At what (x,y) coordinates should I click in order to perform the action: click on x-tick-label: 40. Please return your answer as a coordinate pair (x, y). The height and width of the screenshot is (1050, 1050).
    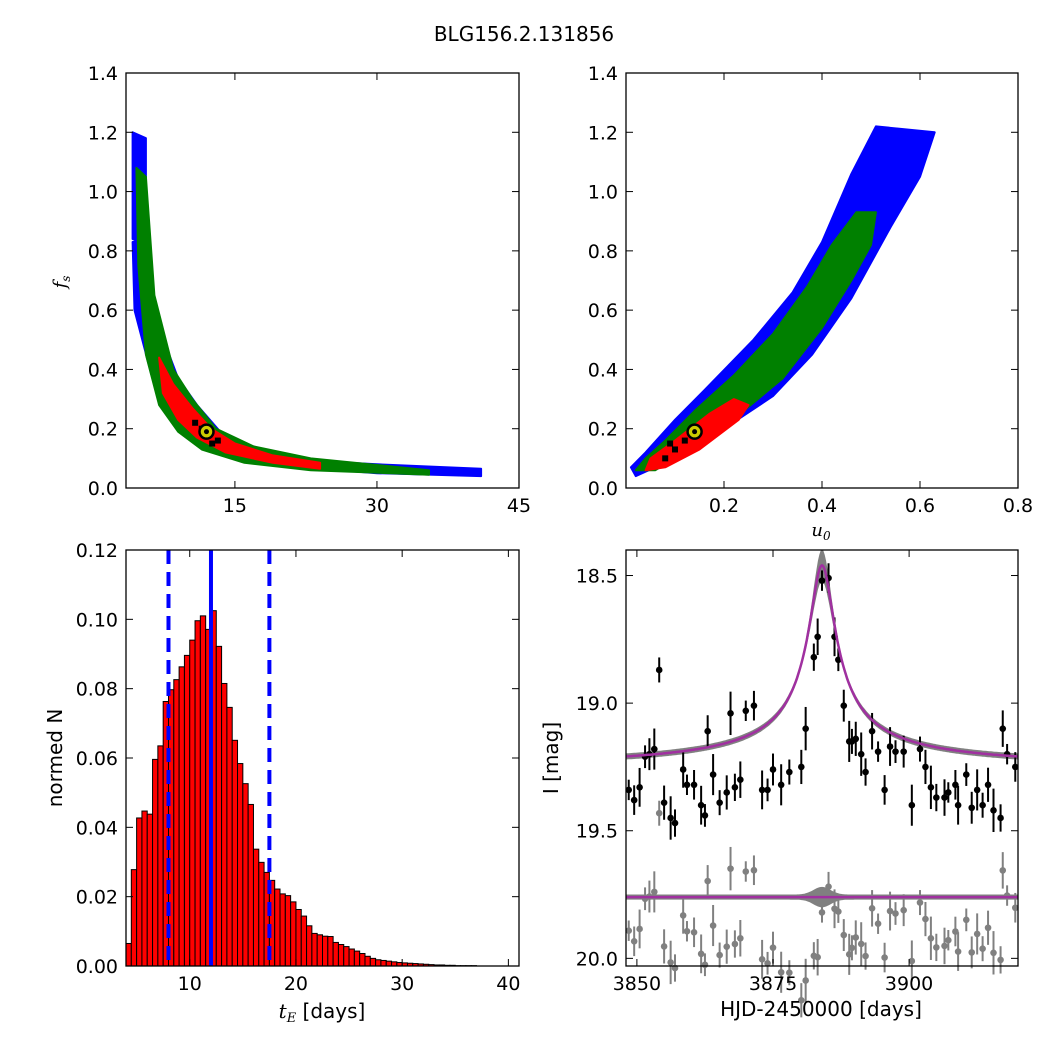
    Looking at the image, I should click on (508, 984).